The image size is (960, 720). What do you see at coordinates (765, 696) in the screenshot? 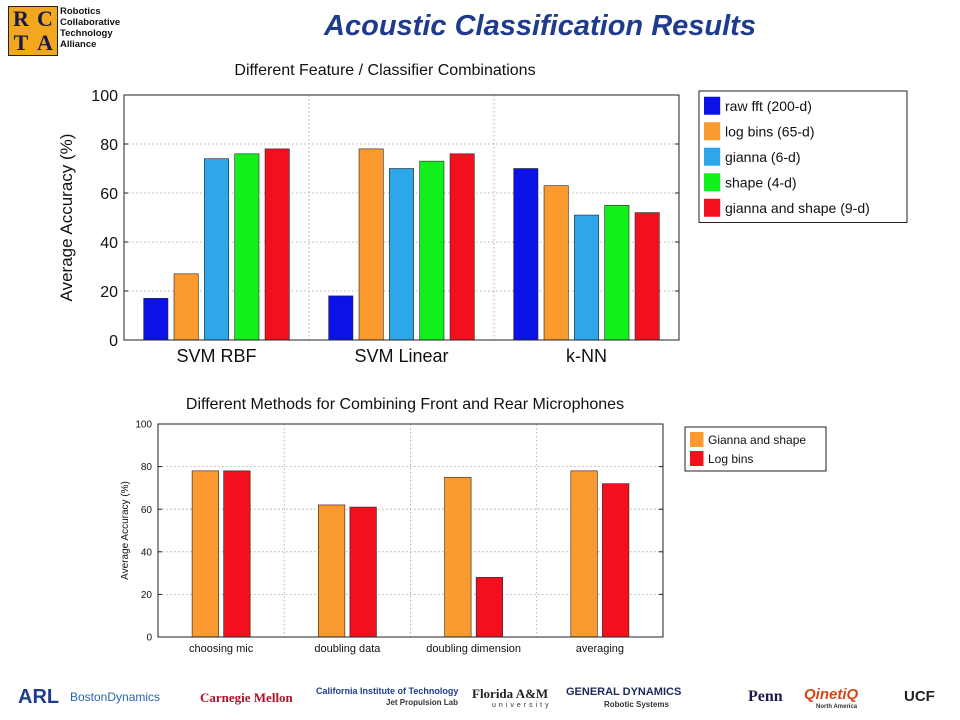
I see `sponsor-logo: Penn` at bounding box center [765, 696].